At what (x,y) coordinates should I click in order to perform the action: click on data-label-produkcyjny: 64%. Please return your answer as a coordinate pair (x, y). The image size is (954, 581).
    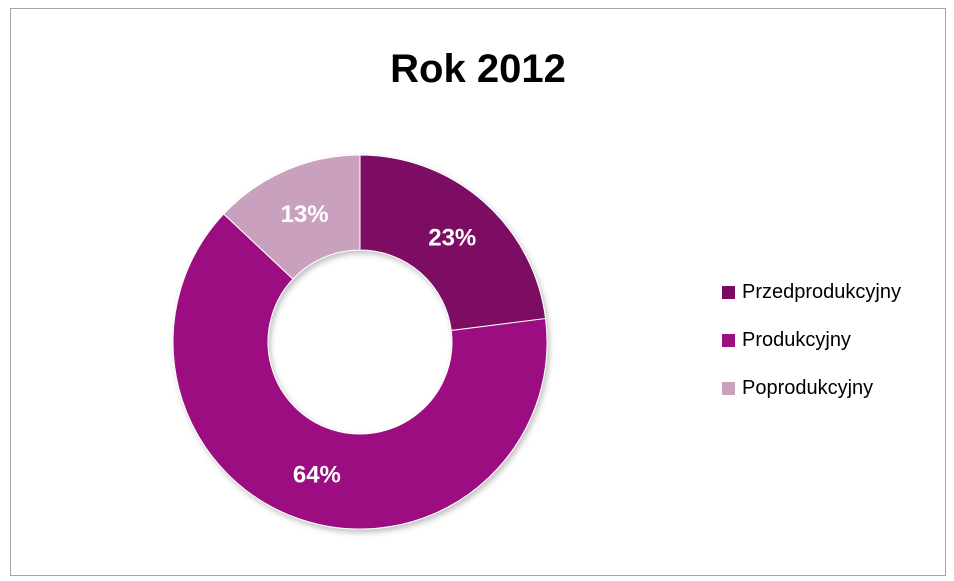
    Looking at the image, I should click on (317, 475).